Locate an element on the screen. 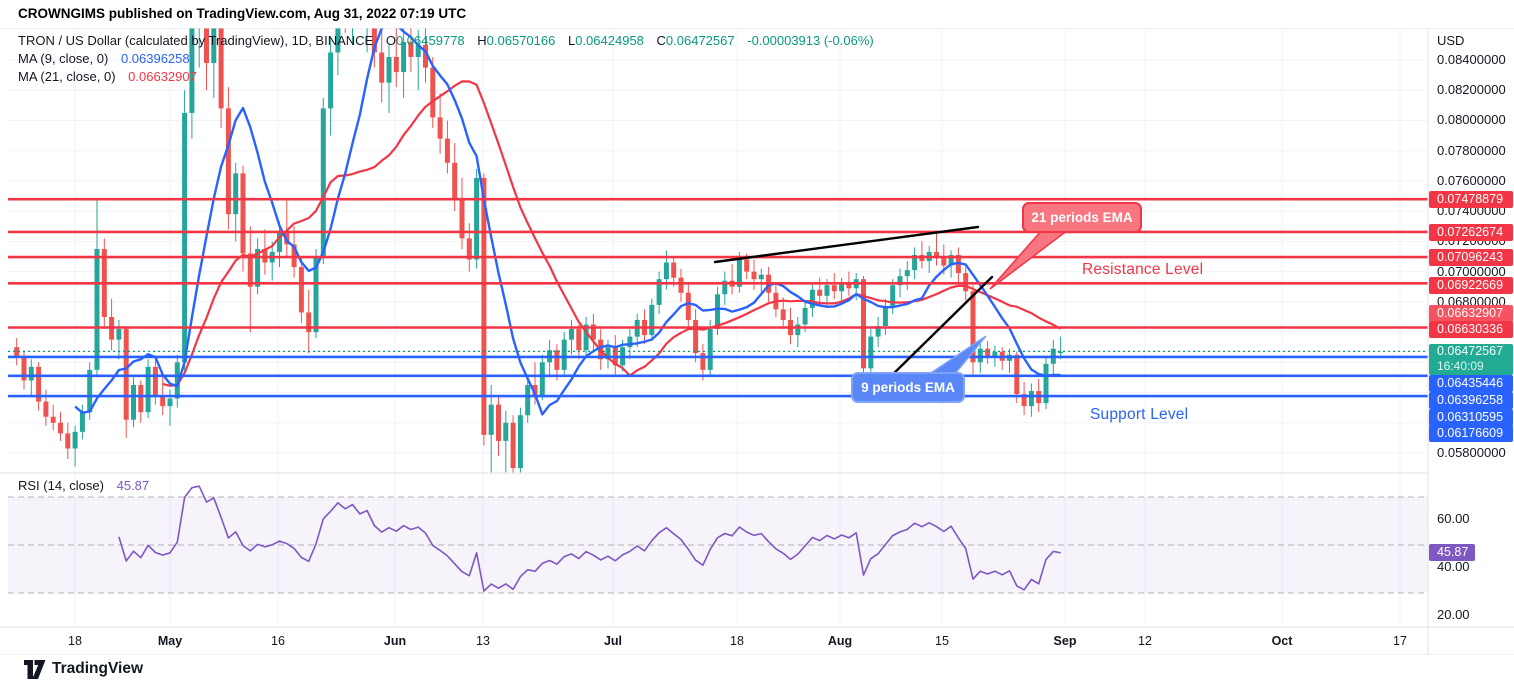 This screenshot has height=685, width=1514. ma21-value: 0.06632907 is located at coordinates (162, 76).